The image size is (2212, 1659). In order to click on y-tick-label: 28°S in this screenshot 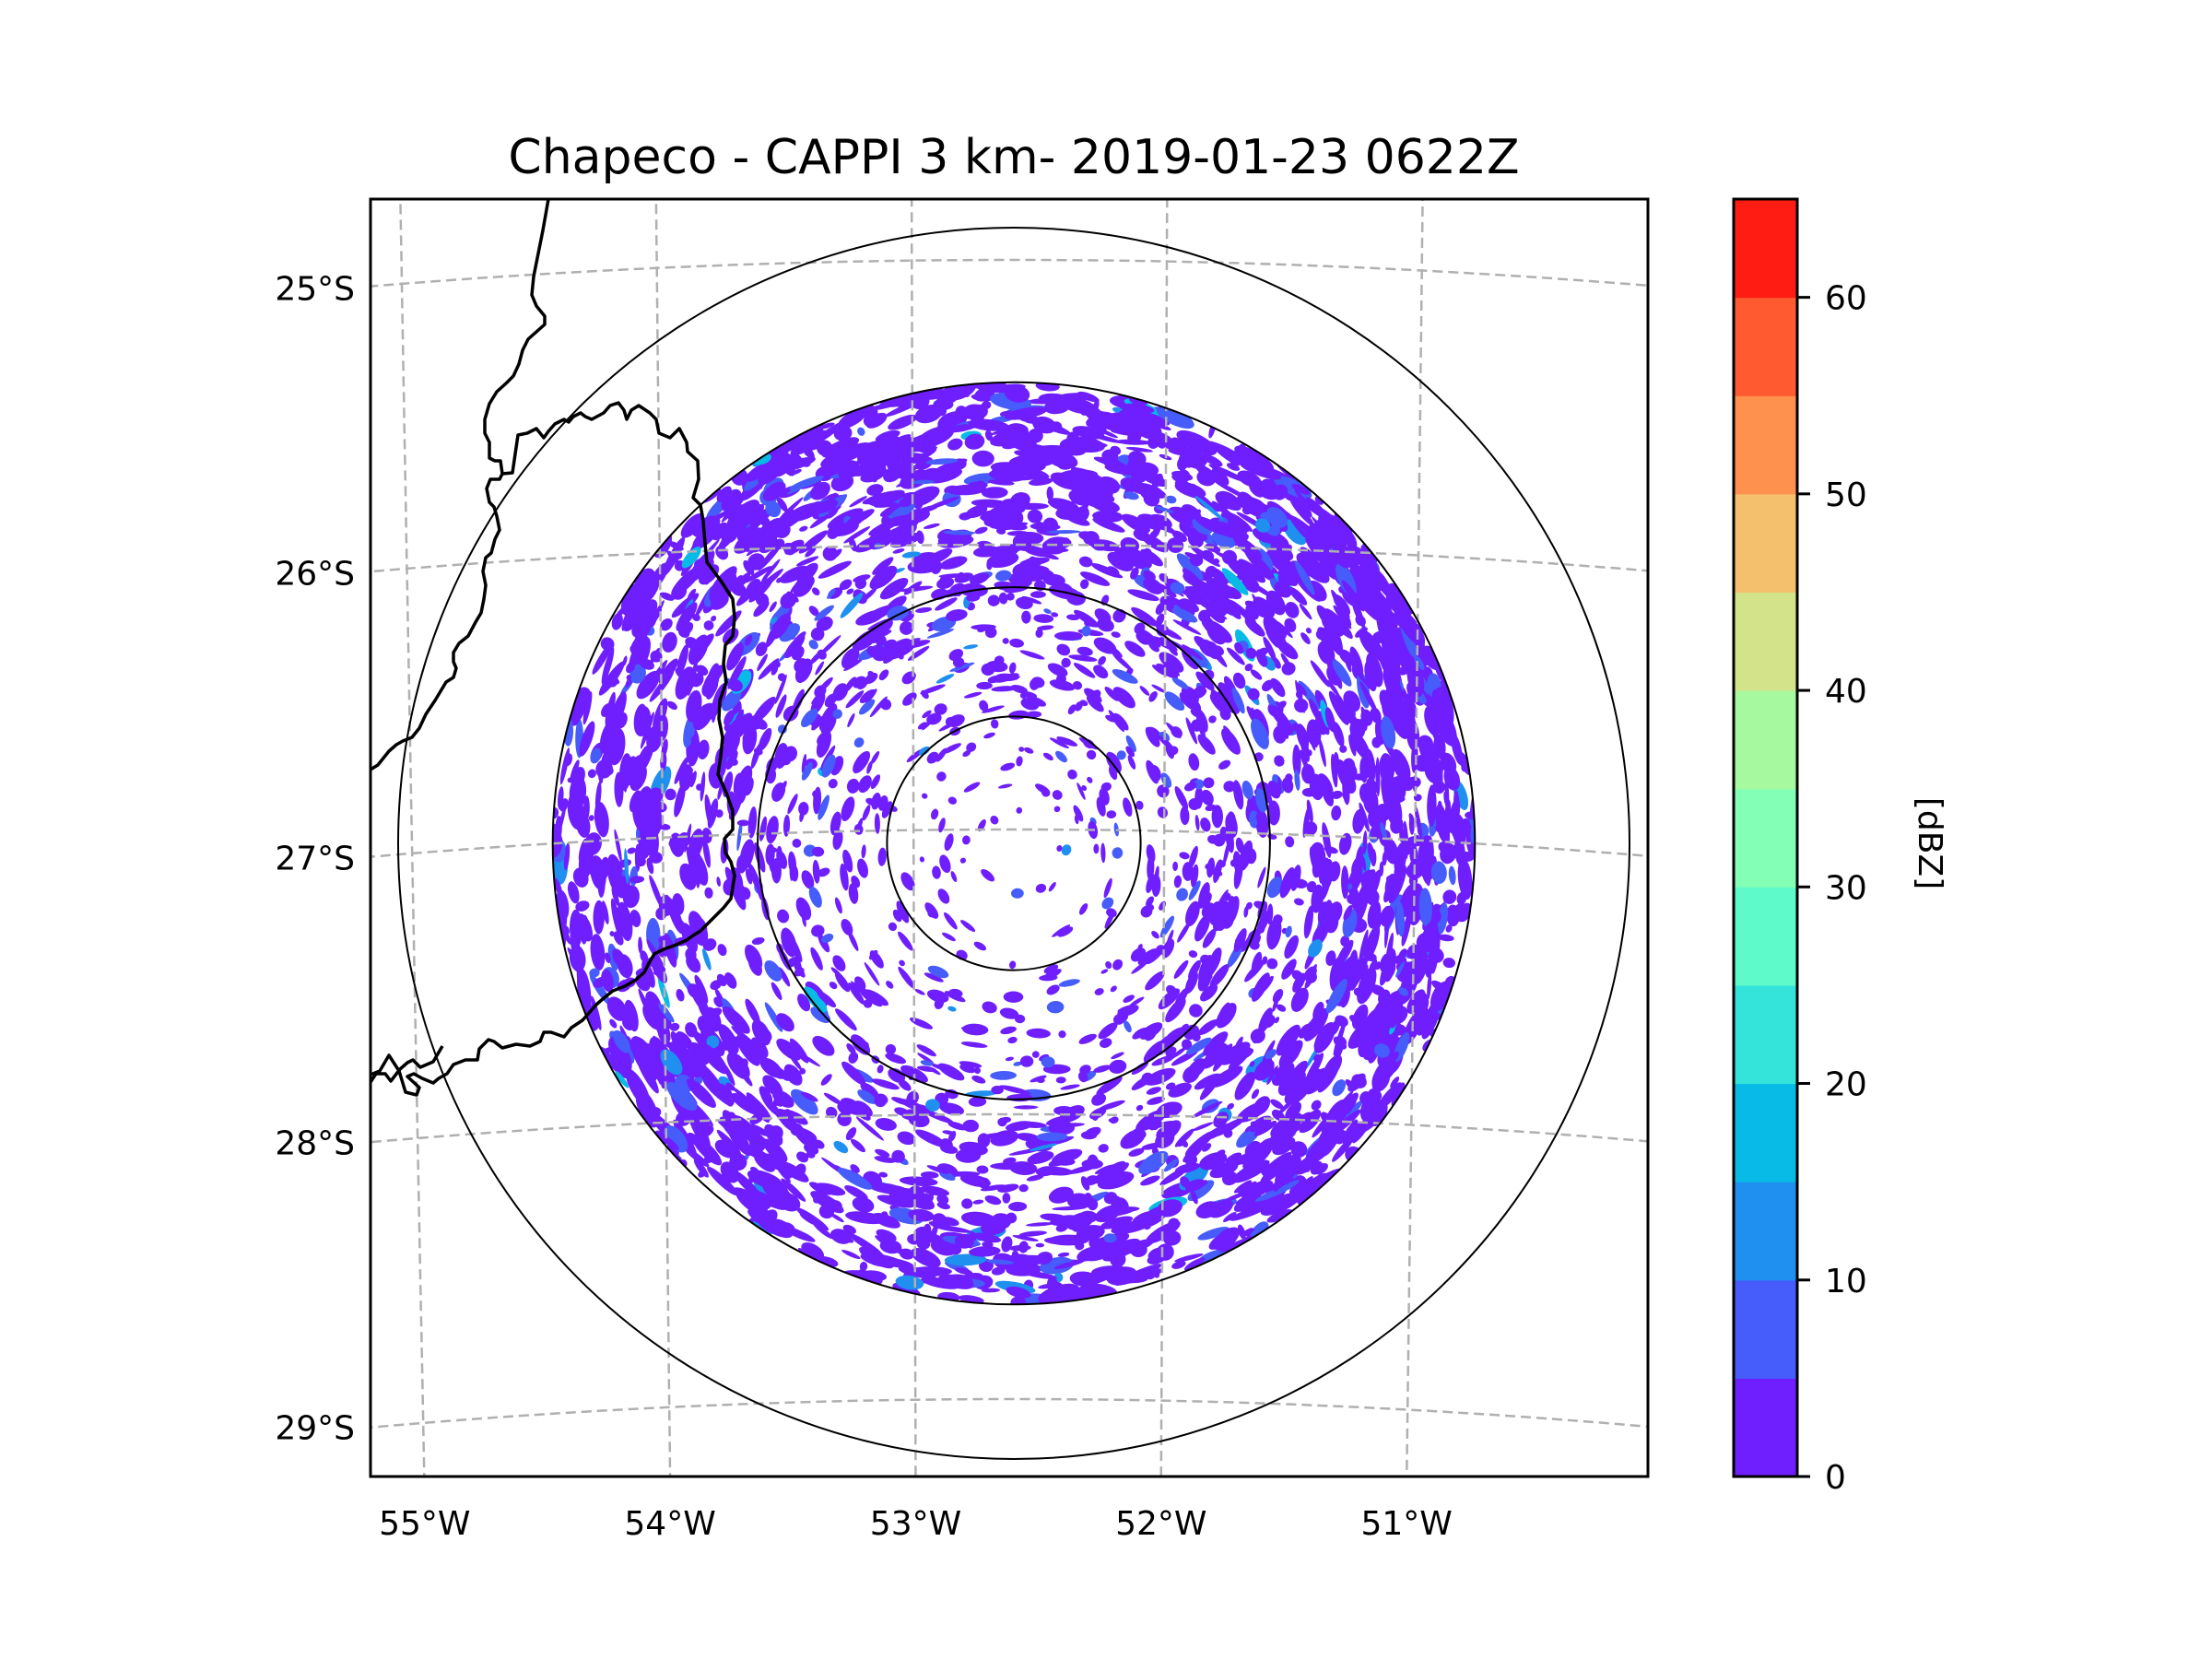, I will do `click(315, 1143)`.